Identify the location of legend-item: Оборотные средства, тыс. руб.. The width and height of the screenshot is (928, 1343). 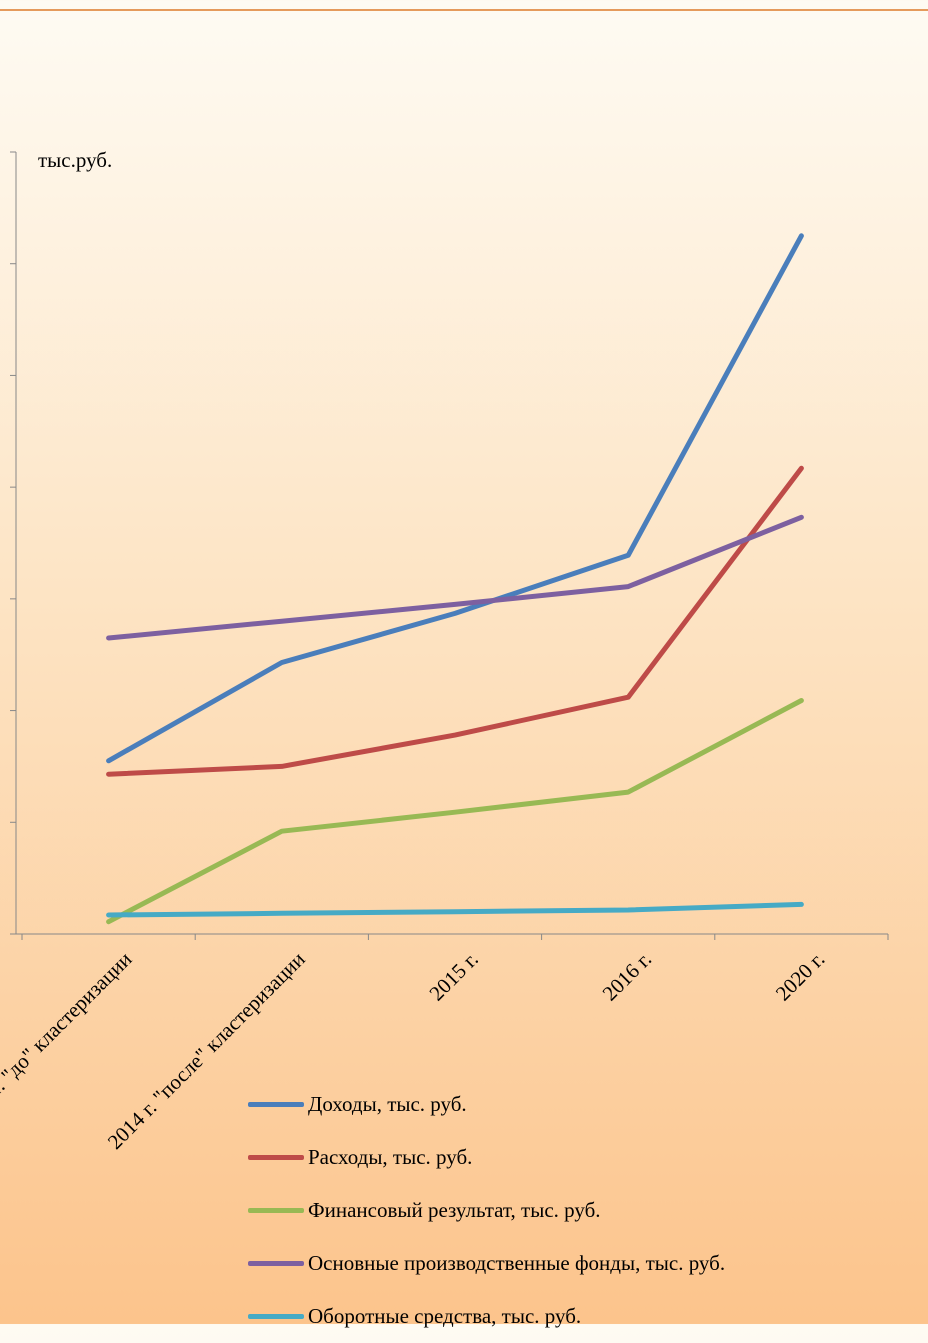
(486, 1316).